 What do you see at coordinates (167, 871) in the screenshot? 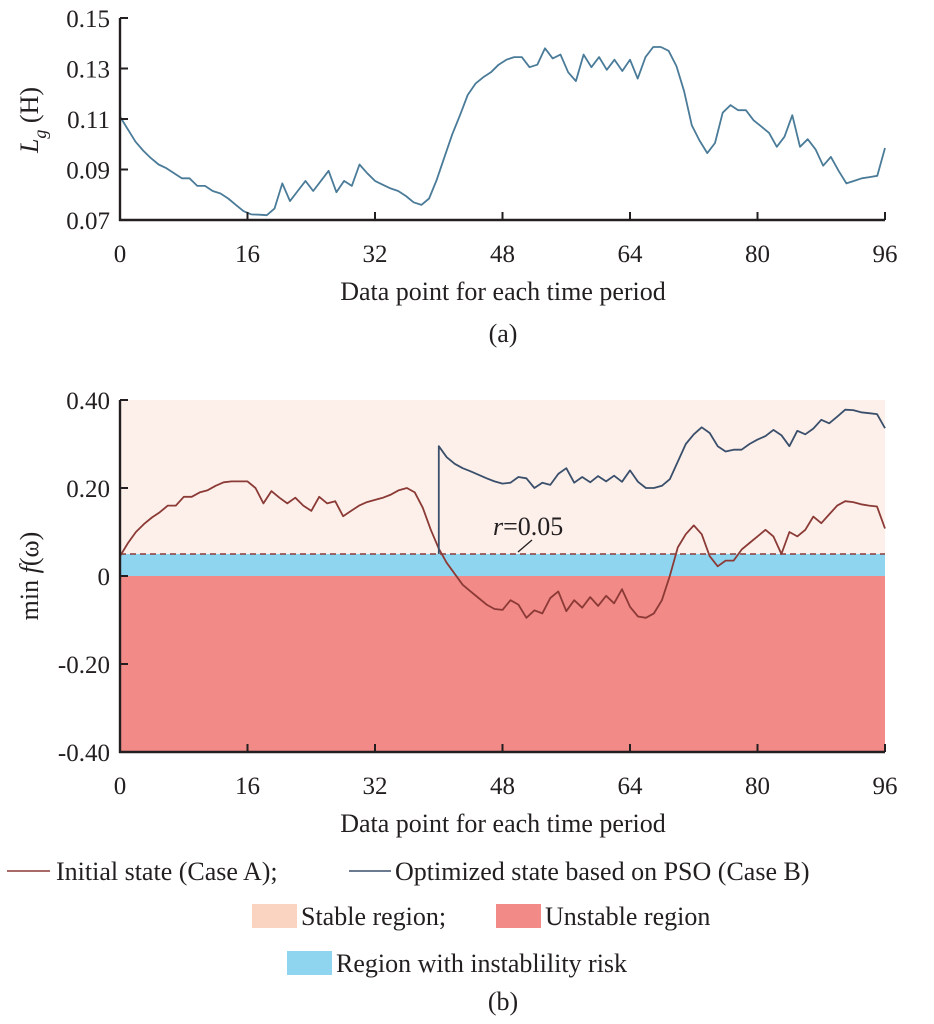
I see `legend-label-case-a: Initial state (Case A);` at bounding box center [167, 871].